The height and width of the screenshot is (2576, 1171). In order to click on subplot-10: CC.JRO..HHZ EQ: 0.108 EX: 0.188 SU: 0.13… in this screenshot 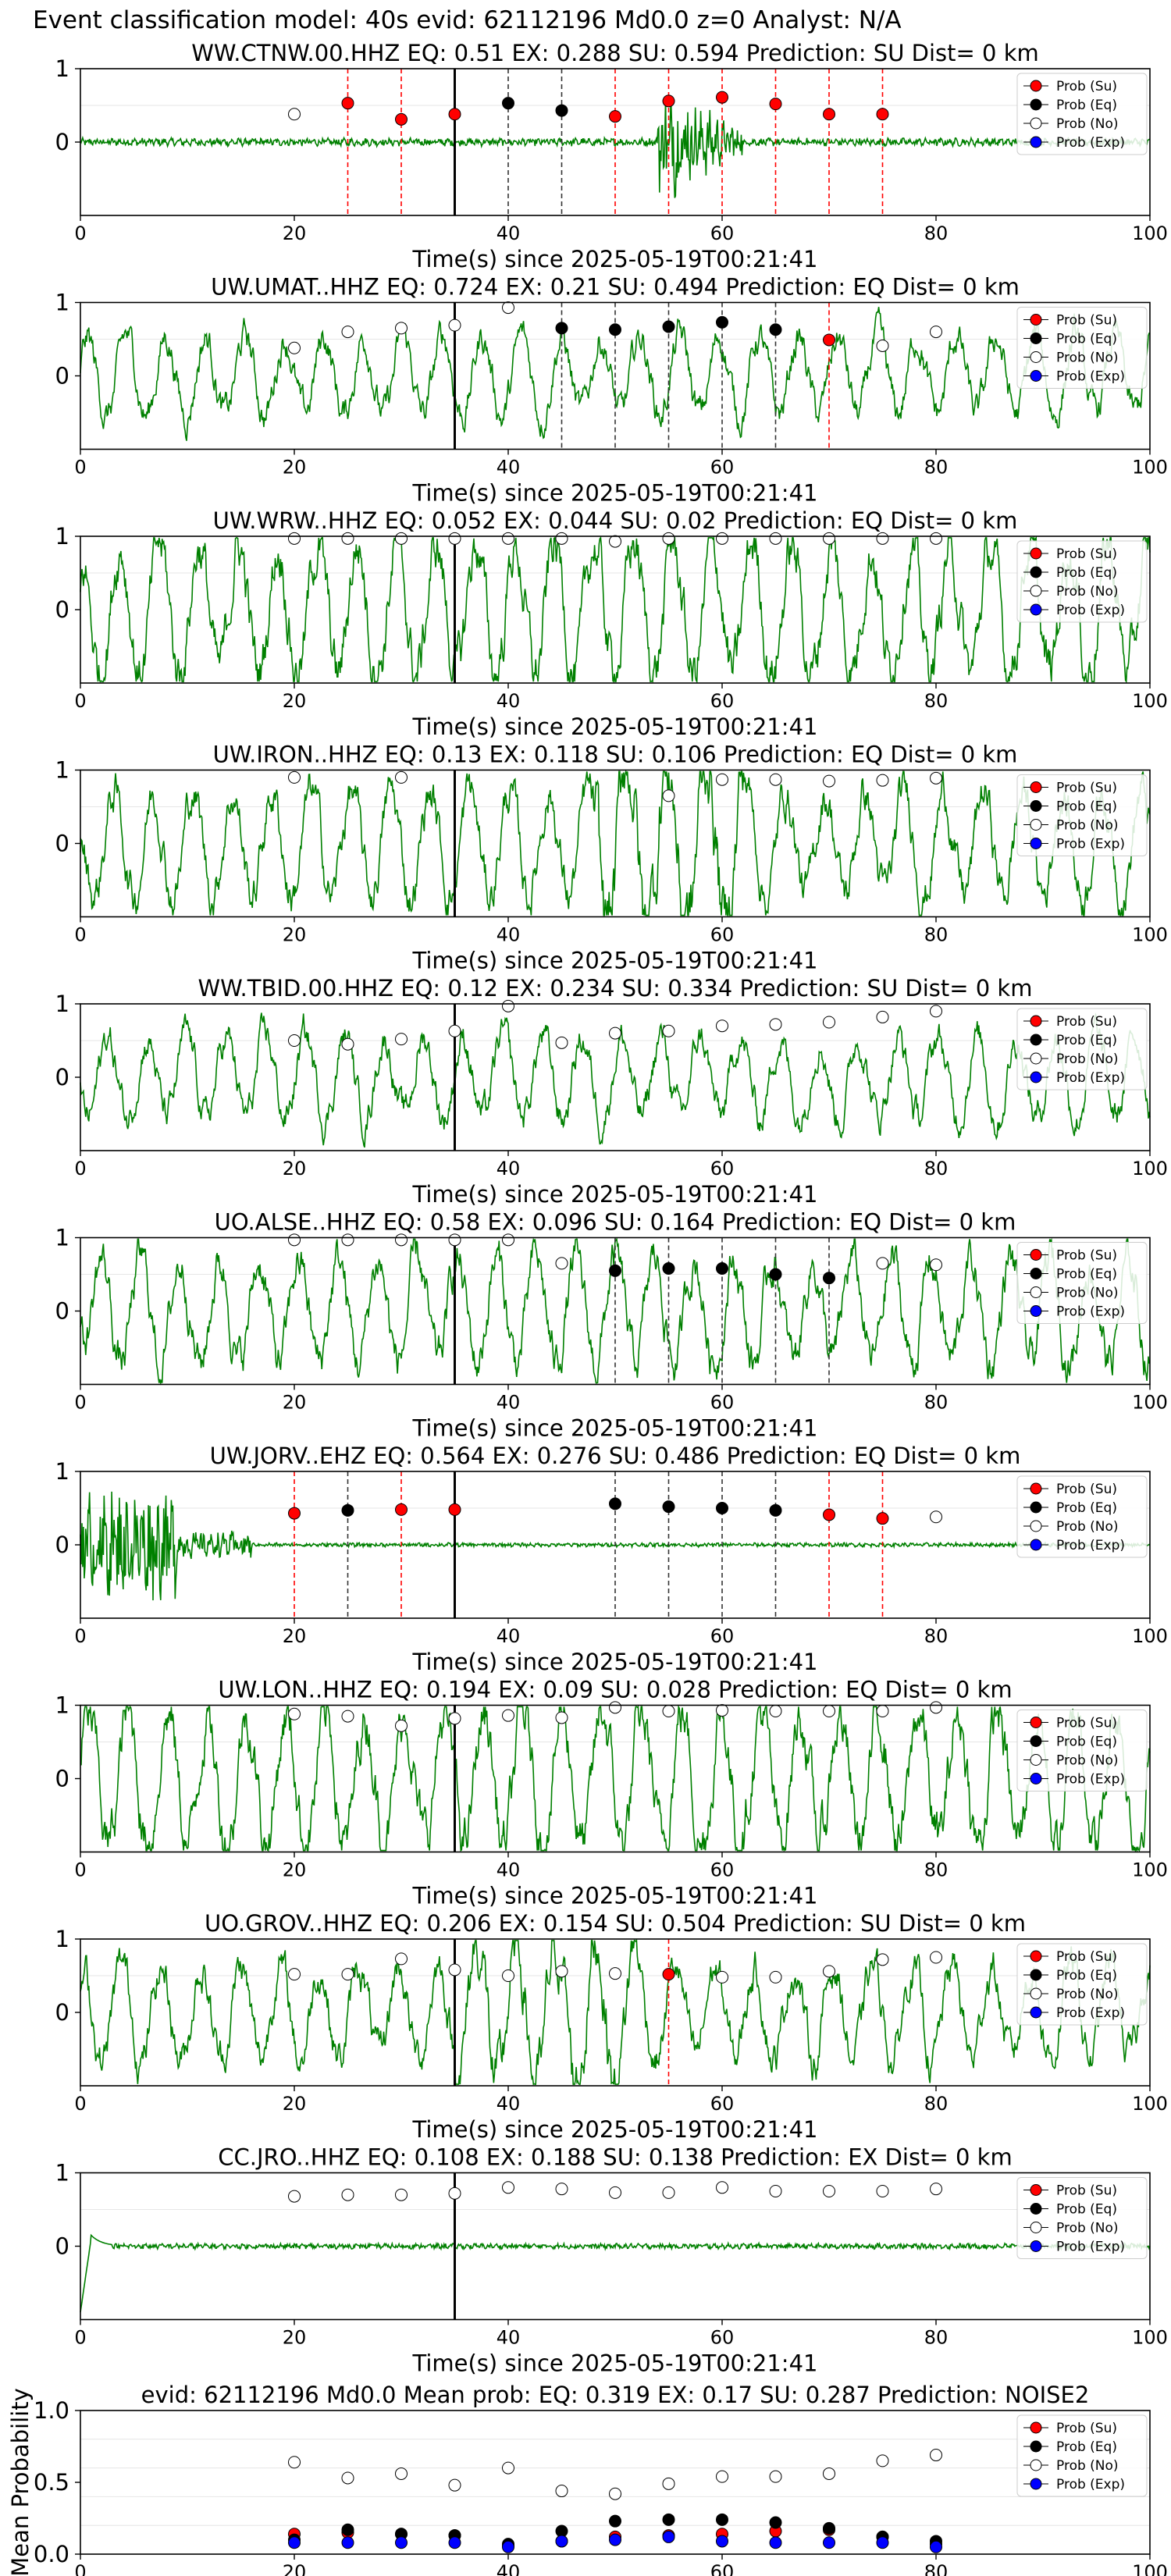, I will do `click(611, 2260)`.